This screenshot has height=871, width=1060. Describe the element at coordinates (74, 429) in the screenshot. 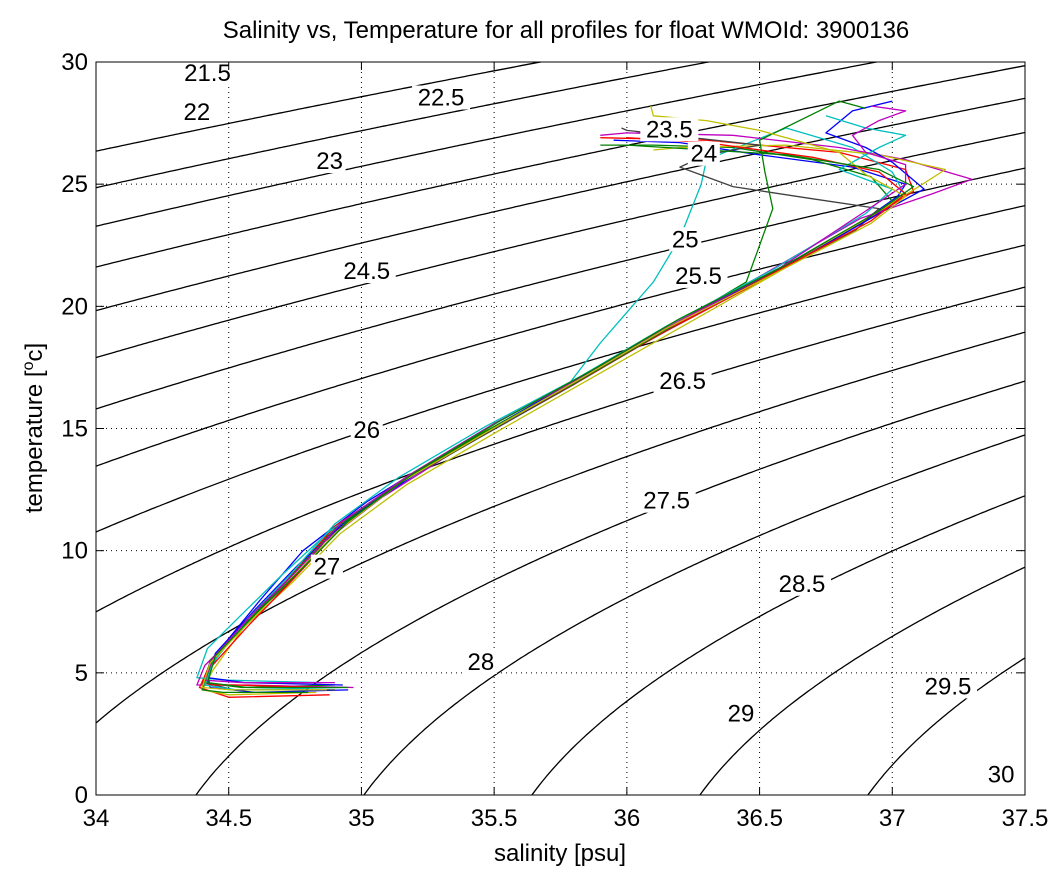

I see `y-tick-label: 15` at that location.